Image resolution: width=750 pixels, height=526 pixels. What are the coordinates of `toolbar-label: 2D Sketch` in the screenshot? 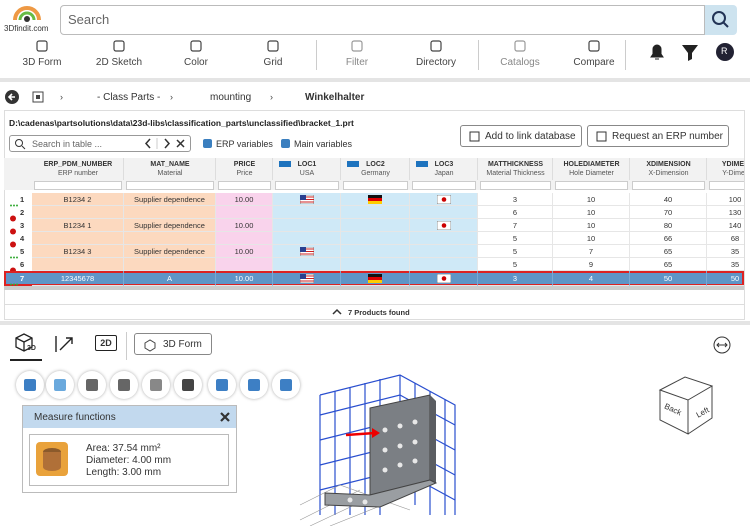 It's located at (119, 62).